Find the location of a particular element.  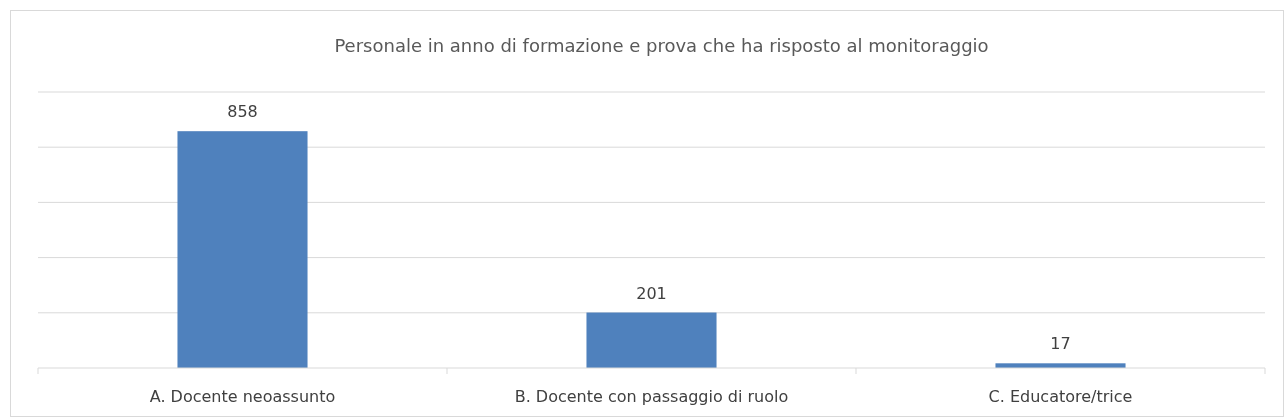

x-tick-label: B. Docente con passaggio di ruolo is located at coordinates (651, 396).